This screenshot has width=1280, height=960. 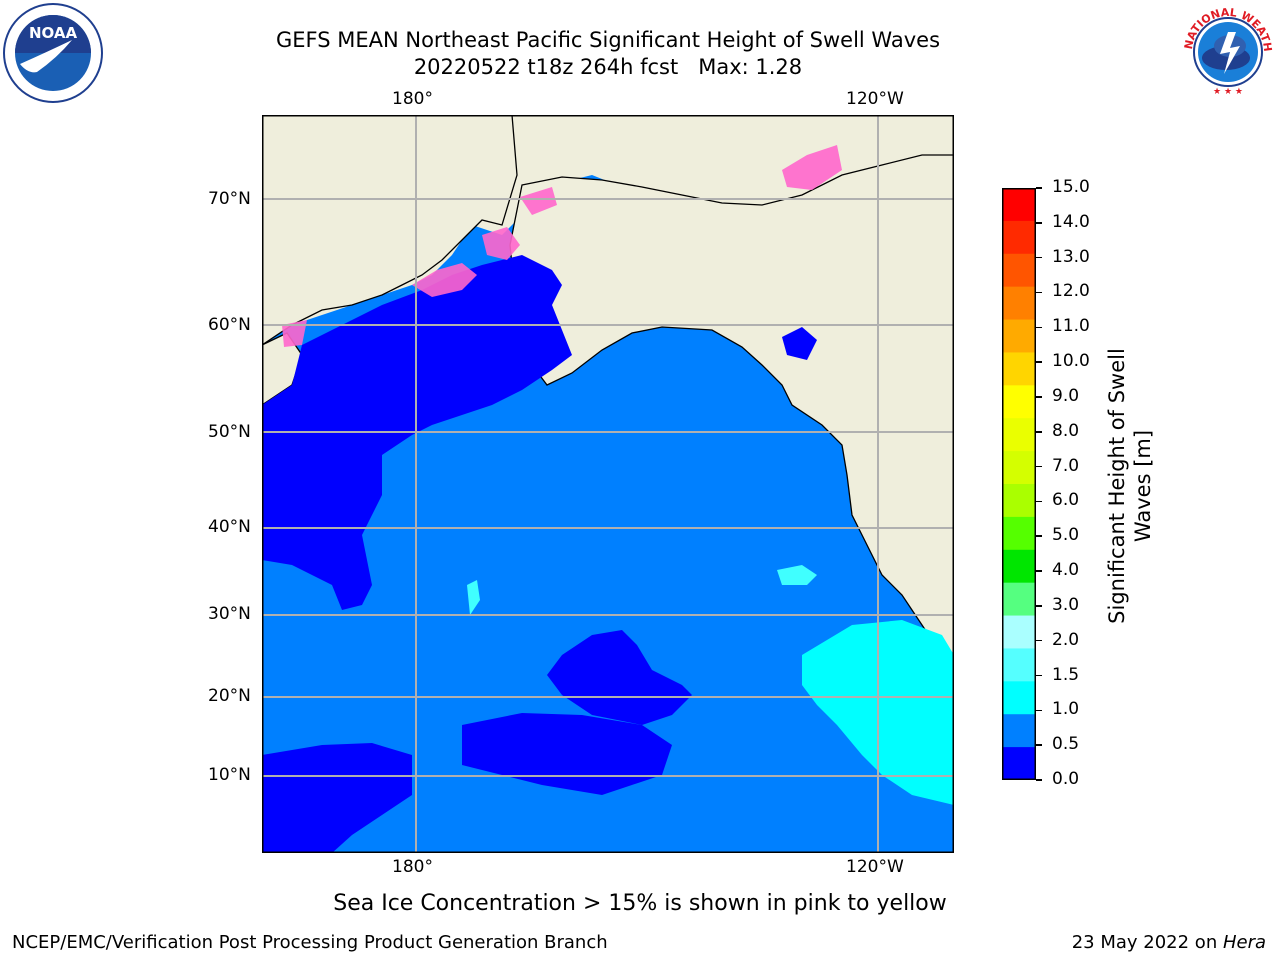 What do you see at coordinates (1071, 326) in the screenshot?
I see `colorbar-tick-label: 11.0` at bounding box center [1071, 326].